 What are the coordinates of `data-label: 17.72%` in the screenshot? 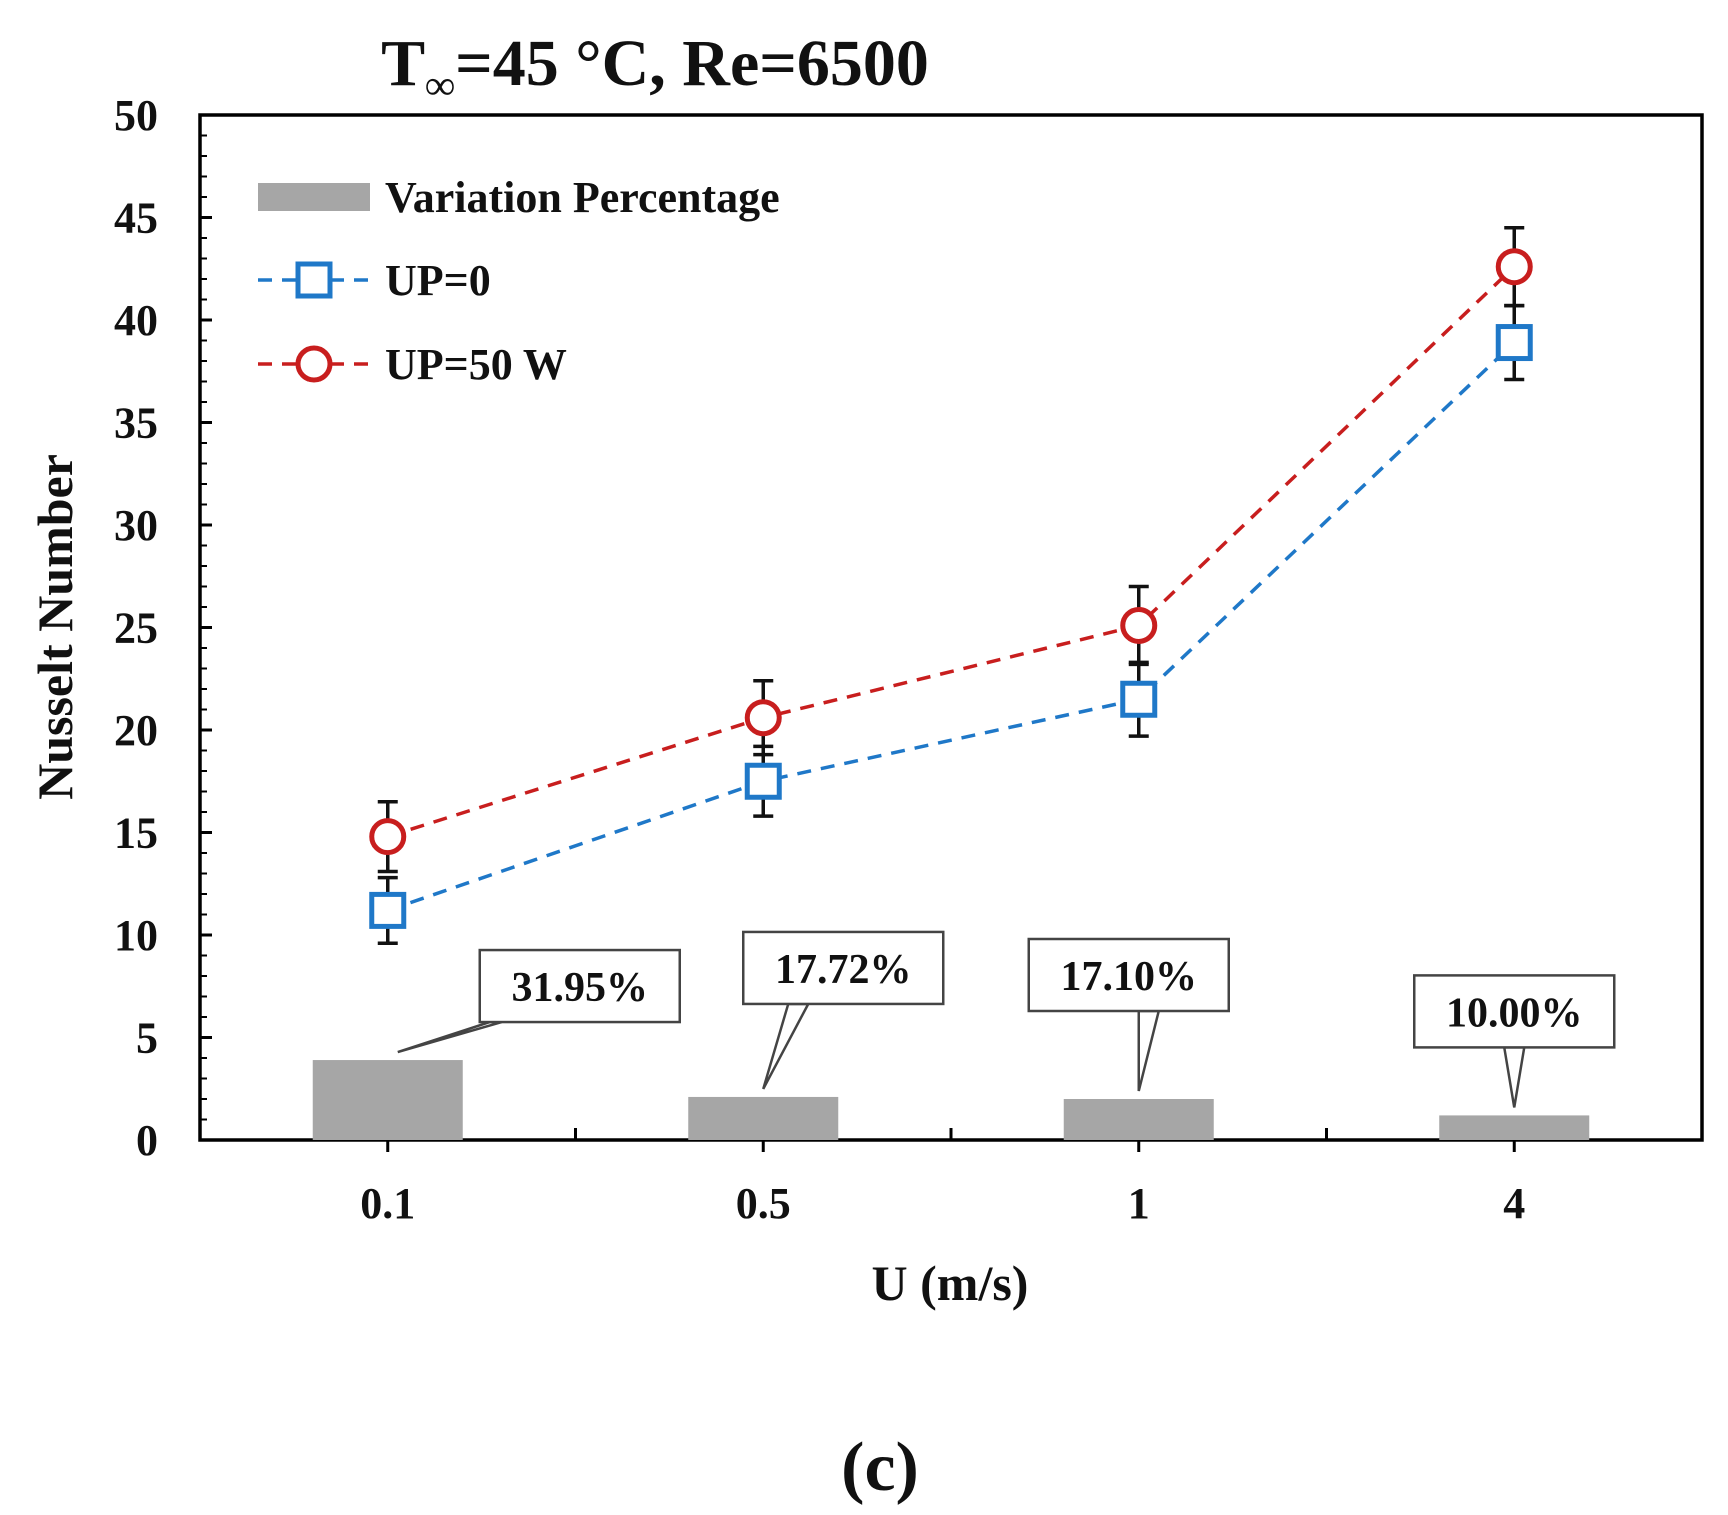 It's located at (843, 970).